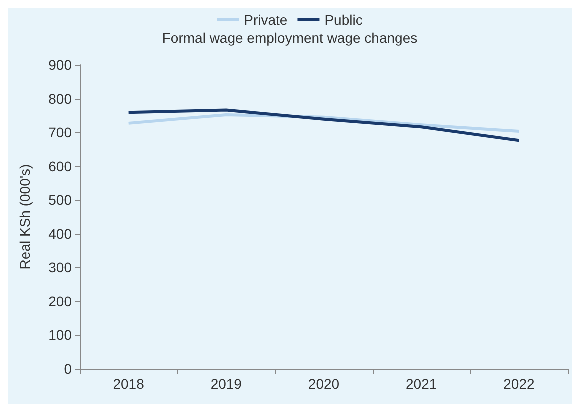  Describe the element at coordinates (25, 217) in the screenshot. I see `y-axis-title: Real KSh (000's)` at that location.